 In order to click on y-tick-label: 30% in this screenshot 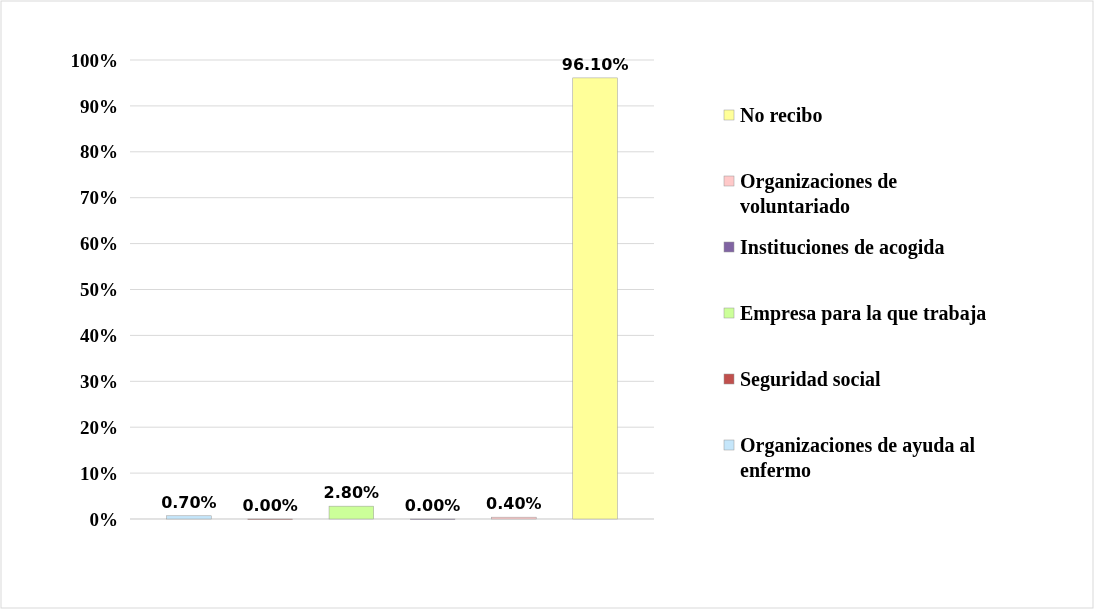, I will do `click(99, 381)`.